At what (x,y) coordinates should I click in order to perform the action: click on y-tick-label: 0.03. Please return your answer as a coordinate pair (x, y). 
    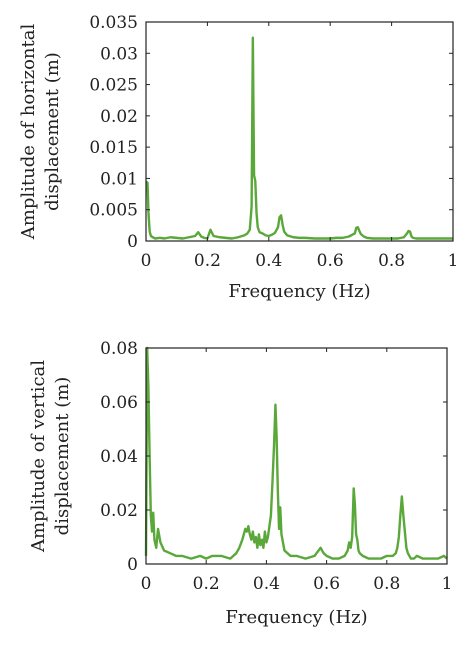
    Looking at the image, I should click on (119, 54).